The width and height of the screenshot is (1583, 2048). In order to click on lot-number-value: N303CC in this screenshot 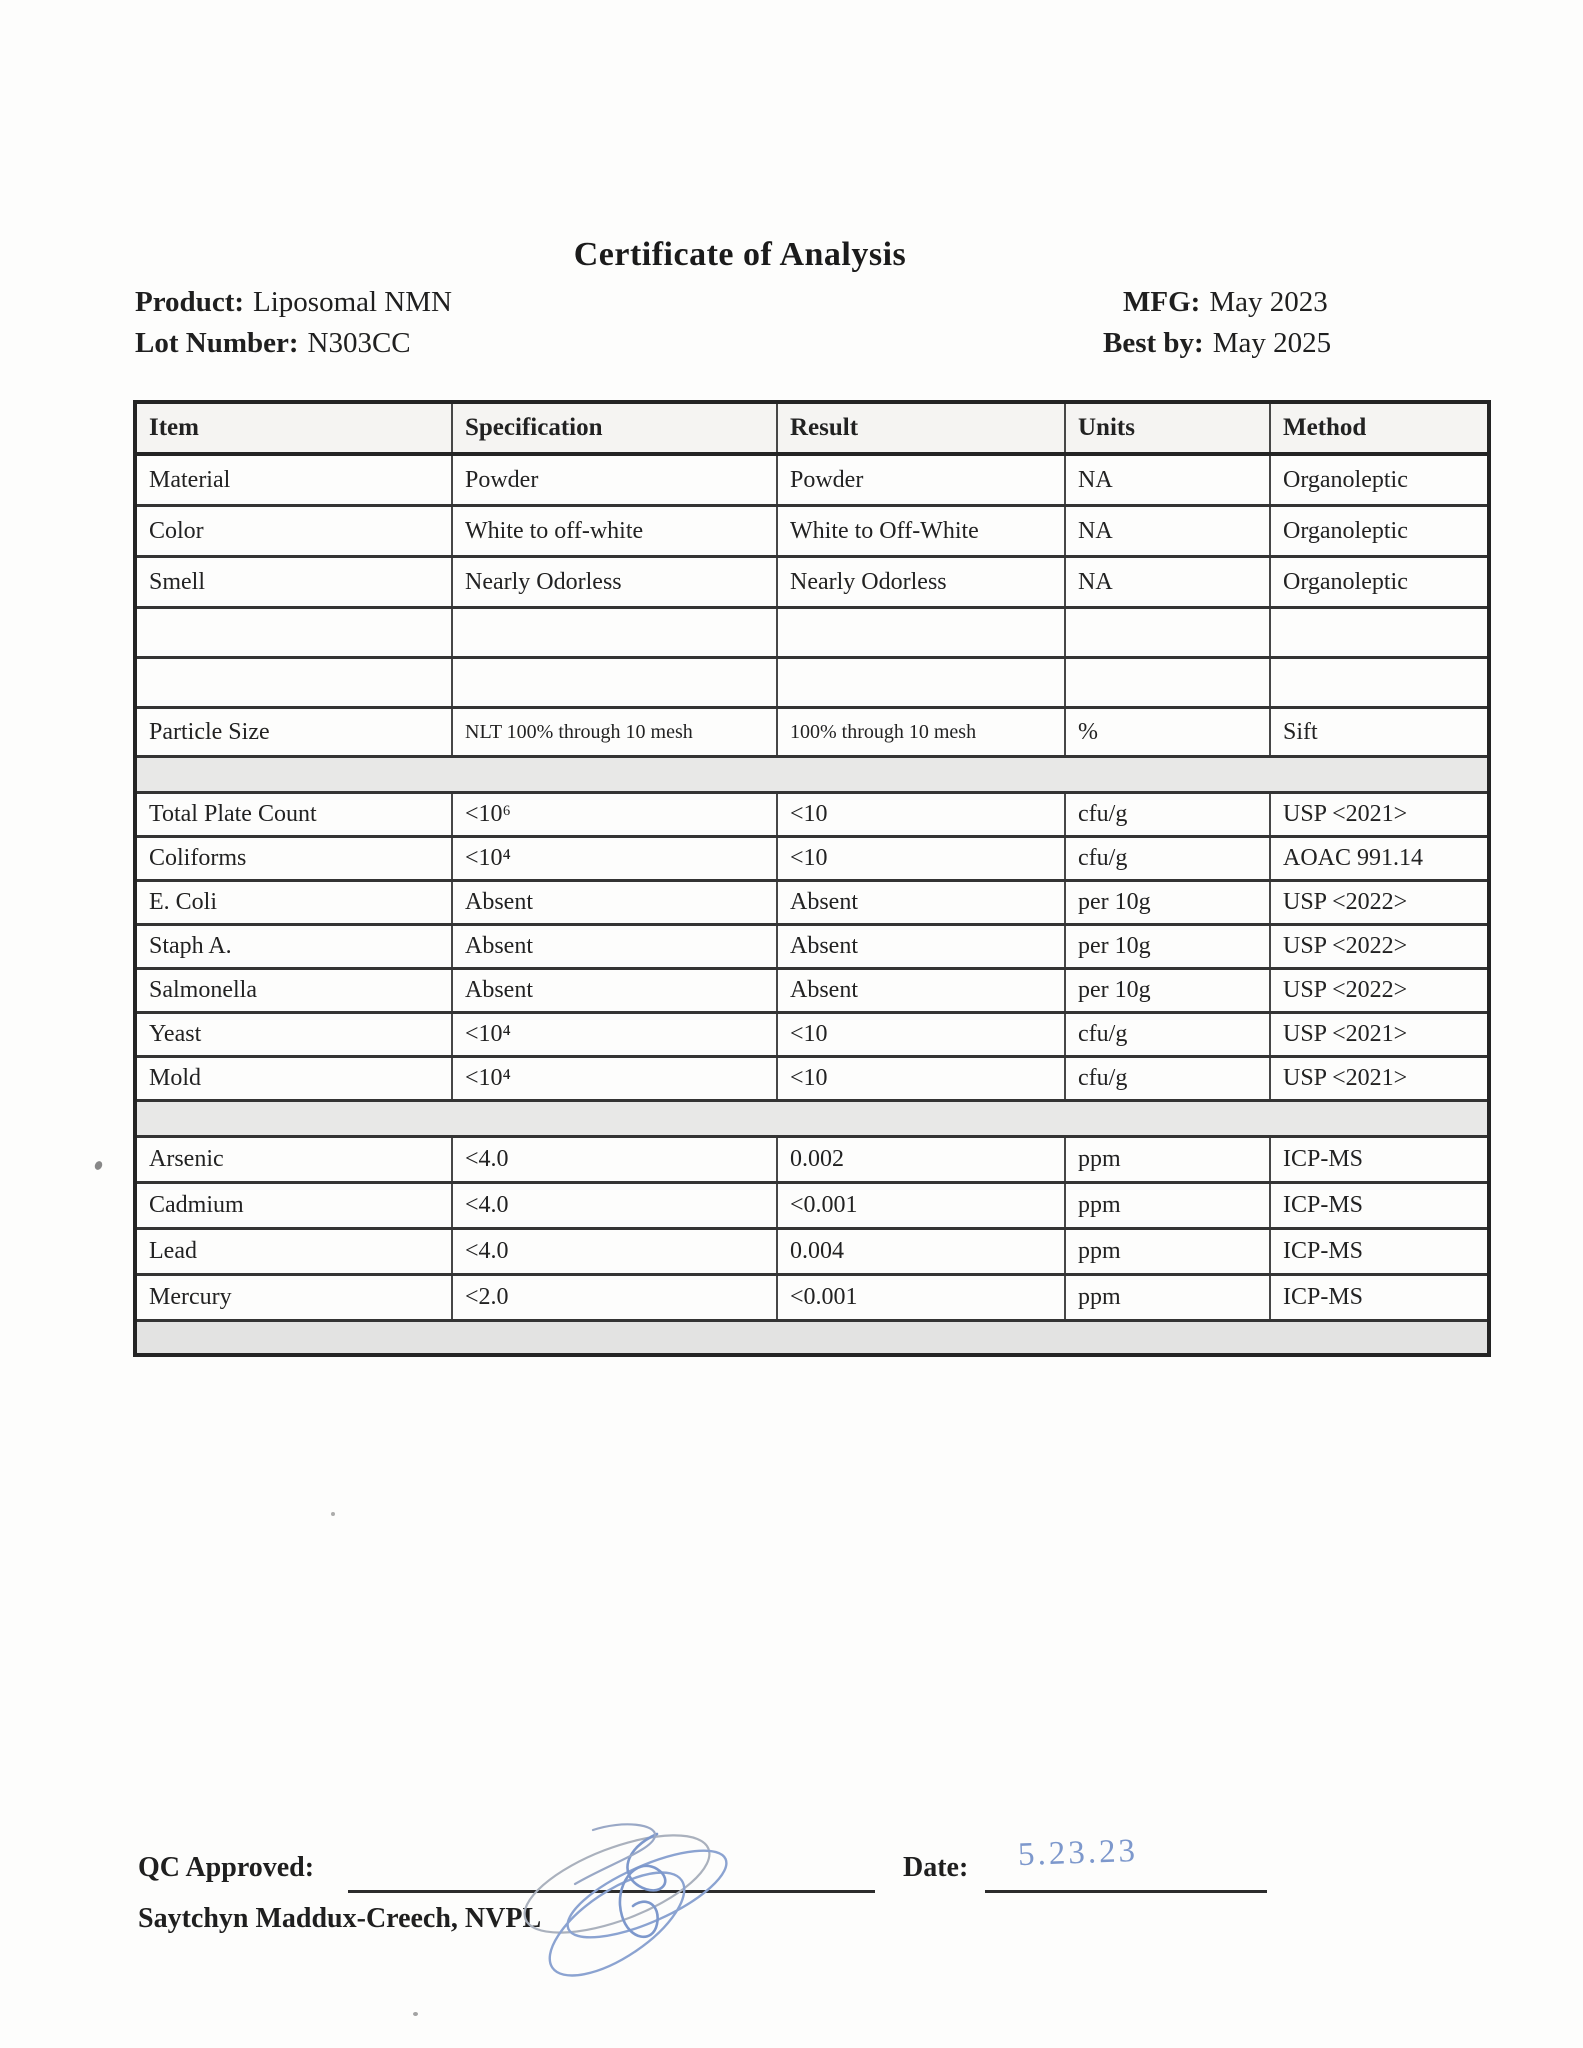, I will do `click(359, 343)`.